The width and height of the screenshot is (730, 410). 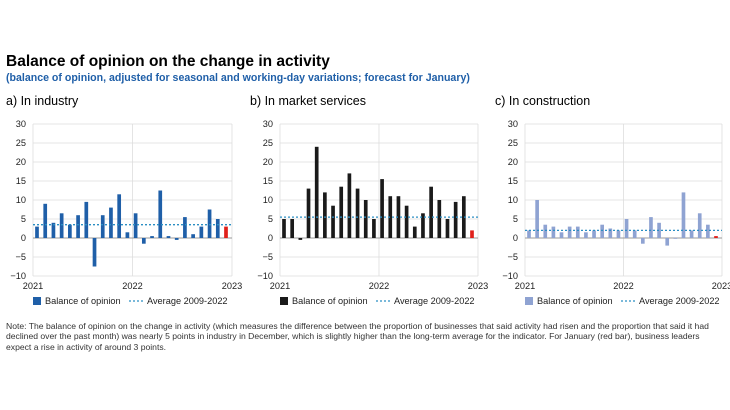 I want to click on panel-title-industry: a) In industry, so click(x=42, y=101).